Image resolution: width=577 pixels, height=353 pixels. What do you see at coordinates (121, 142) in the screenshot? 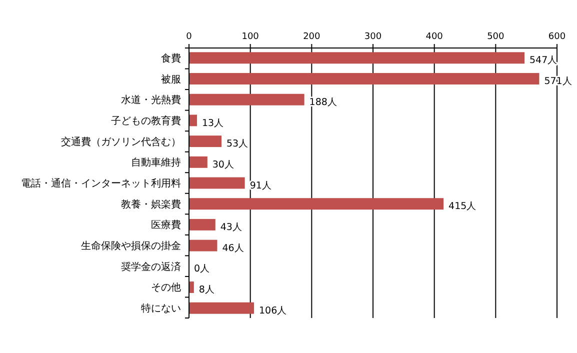
I see `y-tick-label: 交通費（ガソリン代含む）` at bounding box center [121, 142].